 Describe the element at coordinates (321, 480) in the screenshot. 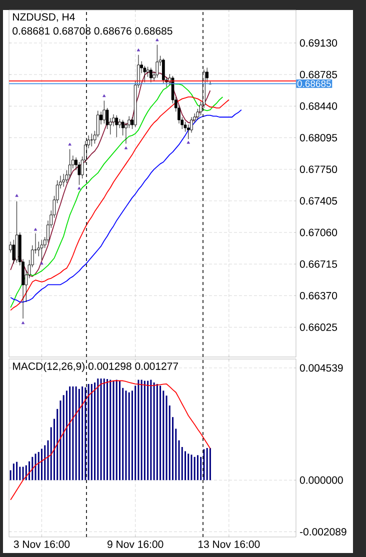

I see `y-tick-label: 0.000000` at that location.